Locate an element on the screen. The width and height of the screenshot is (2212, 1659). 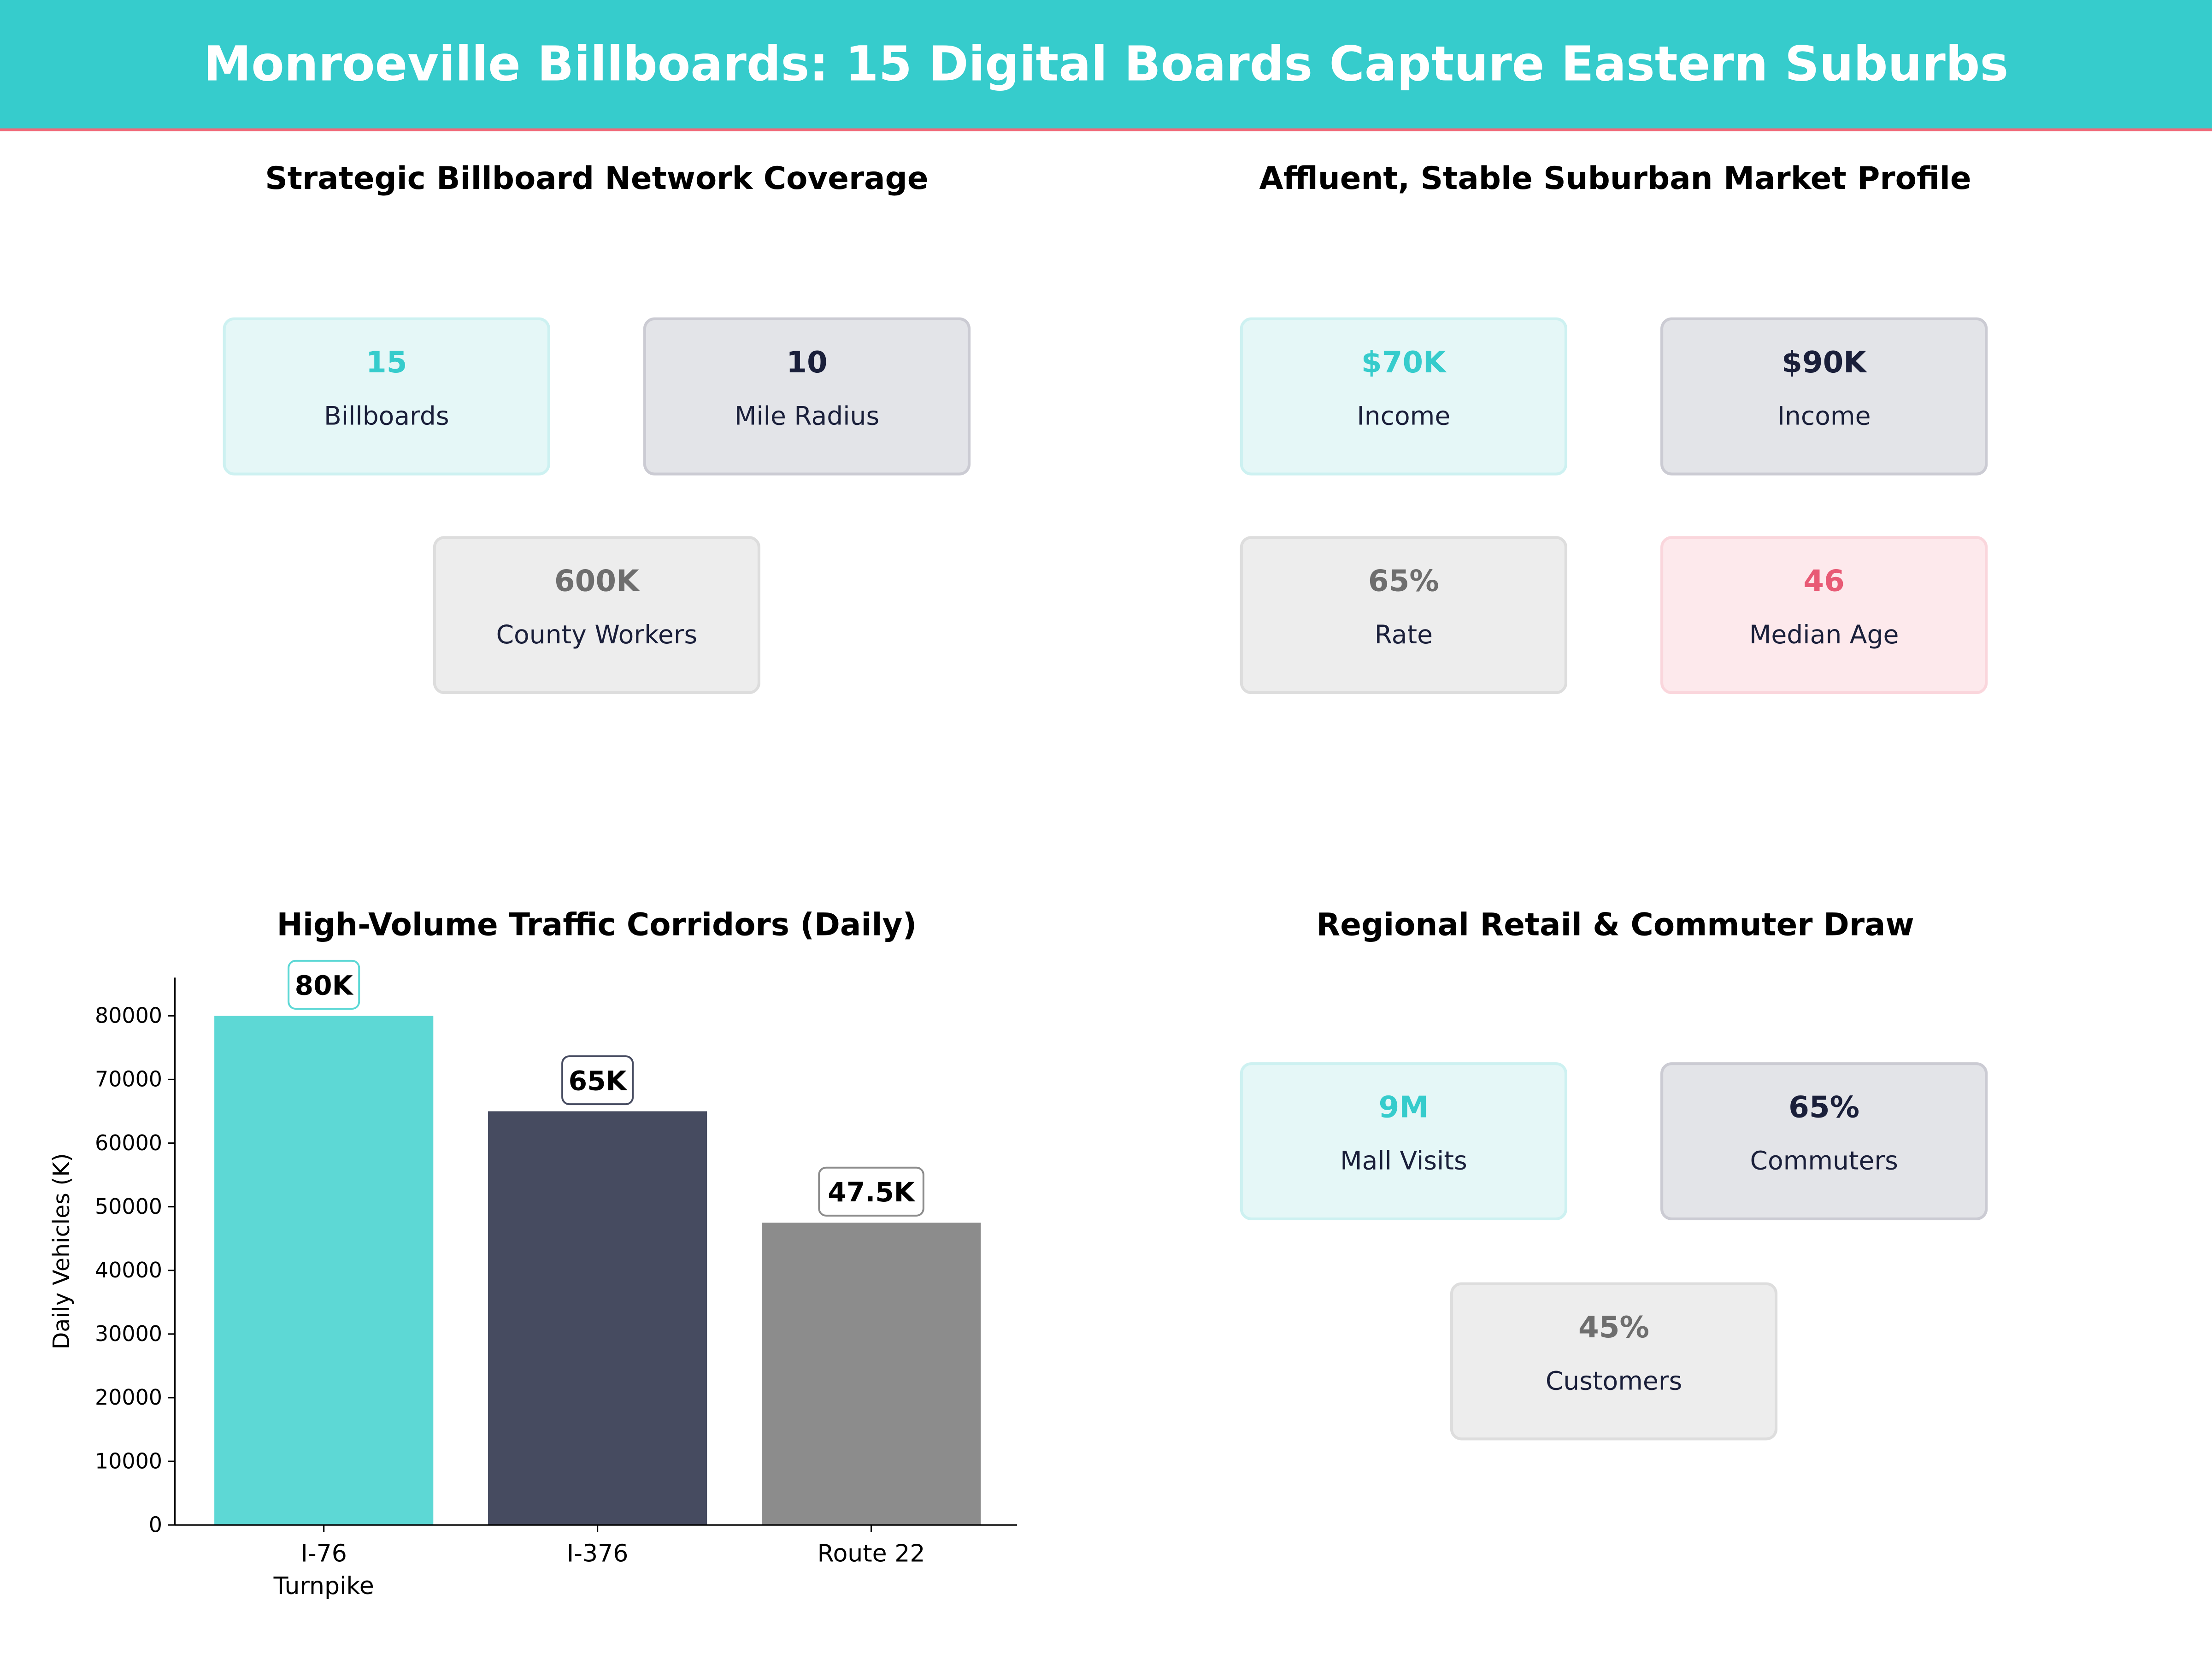
coverage-stat-card: 600K County Workers is located at coordinates (596, 615).